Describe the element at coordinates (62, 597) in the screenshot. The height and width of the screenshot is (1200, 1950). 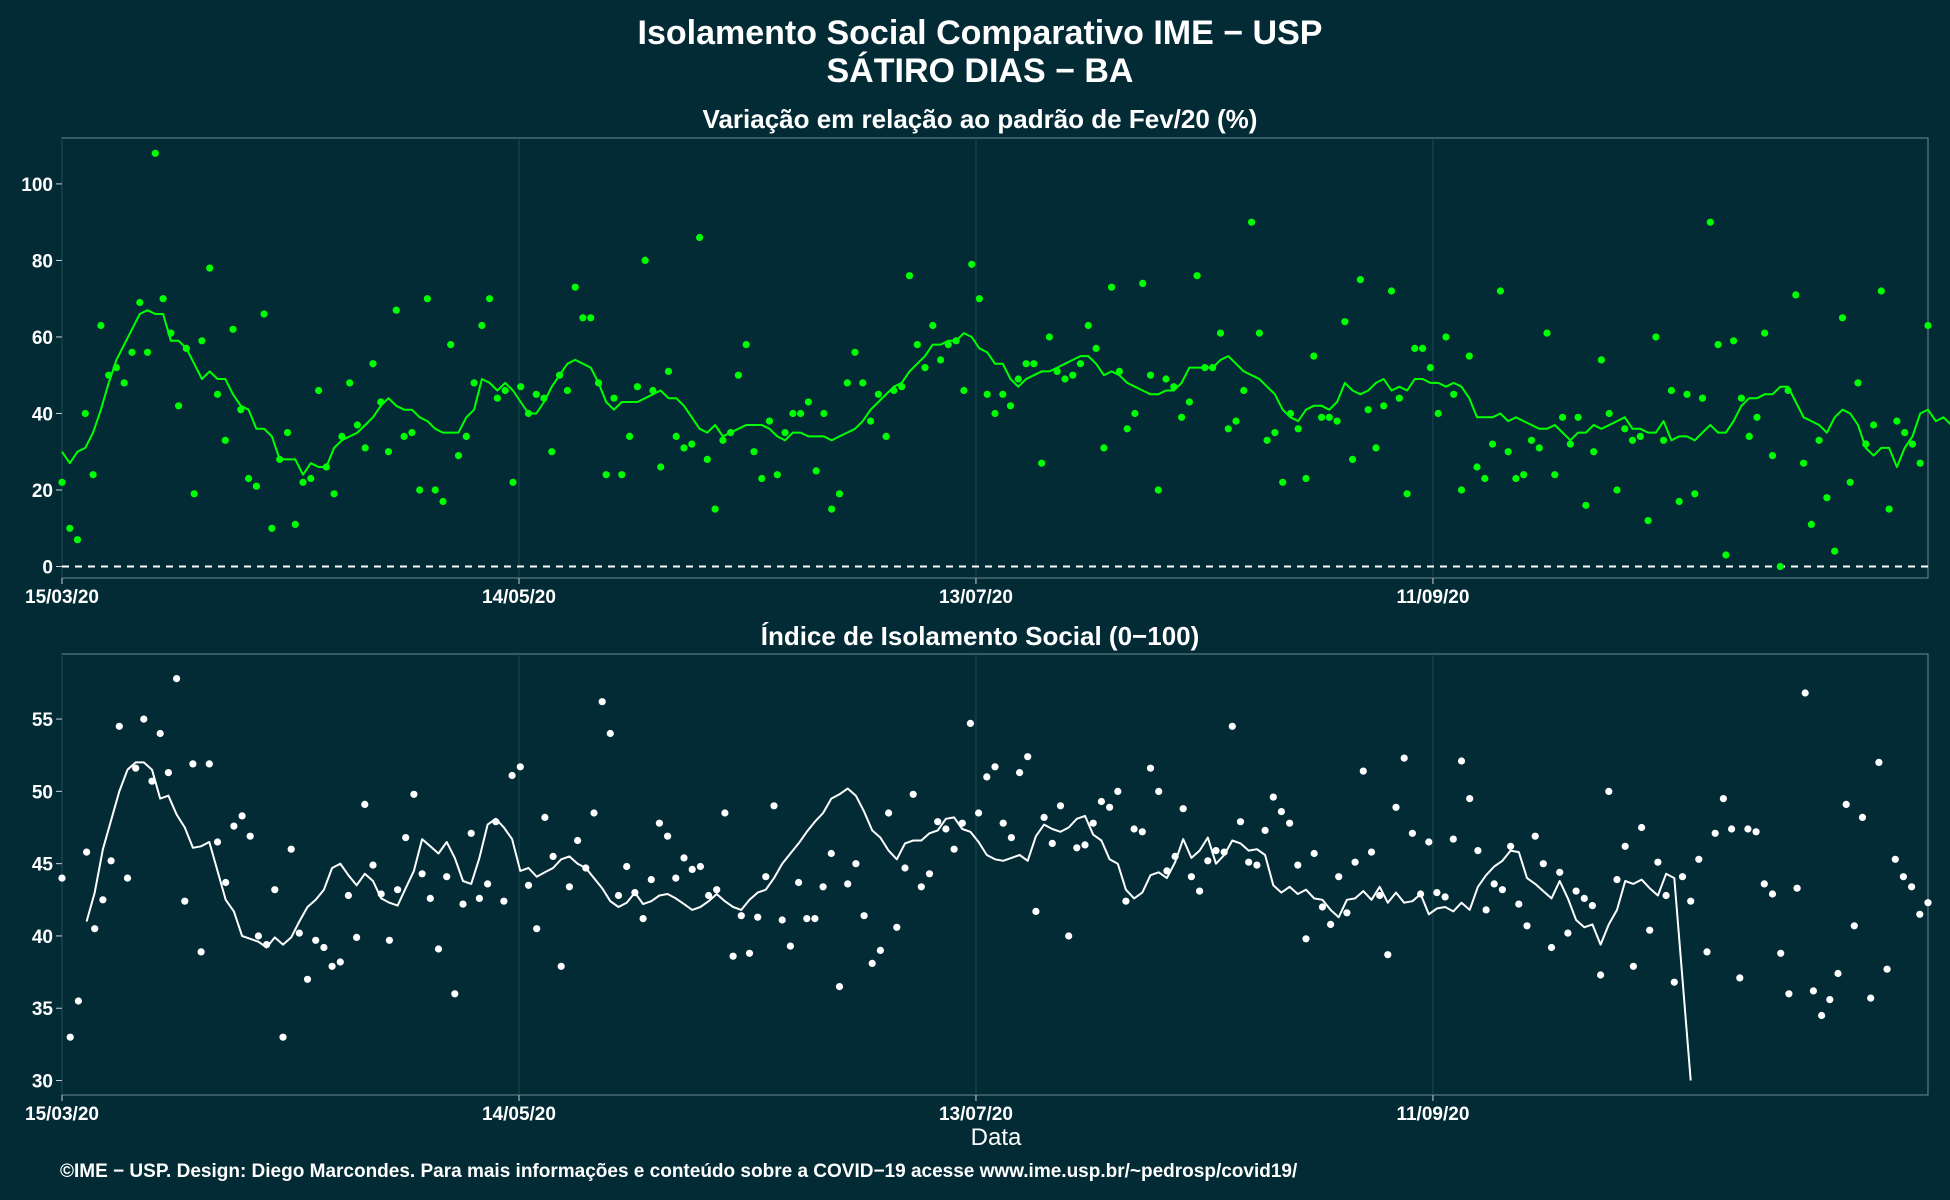
I see `x-tick-label: 15/03/20` at that location.